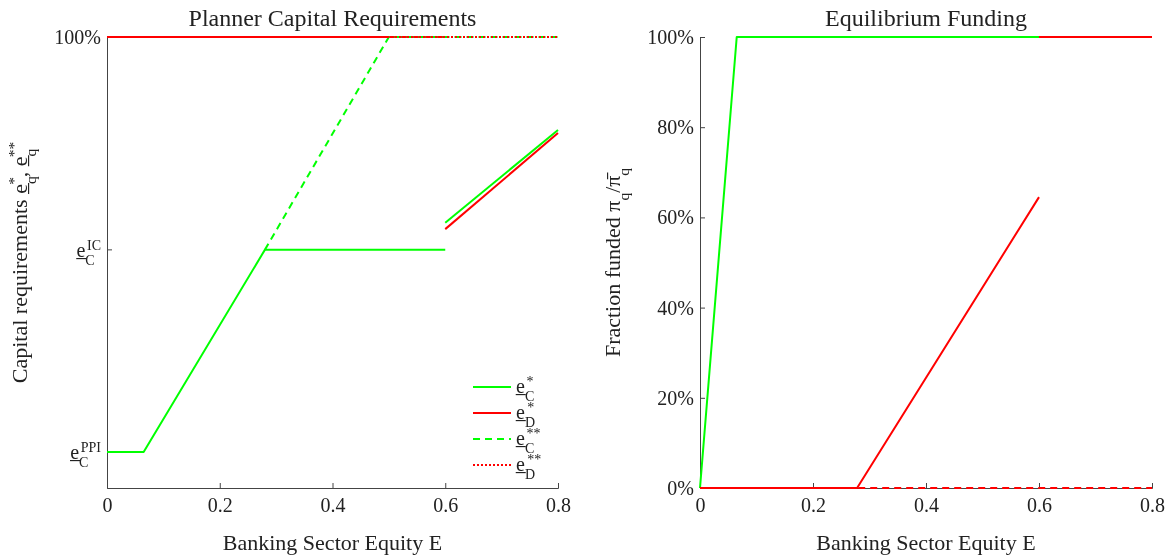 This screenshot has height=559, width=1172. Describe the element at coordinates (332, 18) in the screenshot. I see `chart-title: Planner Capital Requirements` at that location.